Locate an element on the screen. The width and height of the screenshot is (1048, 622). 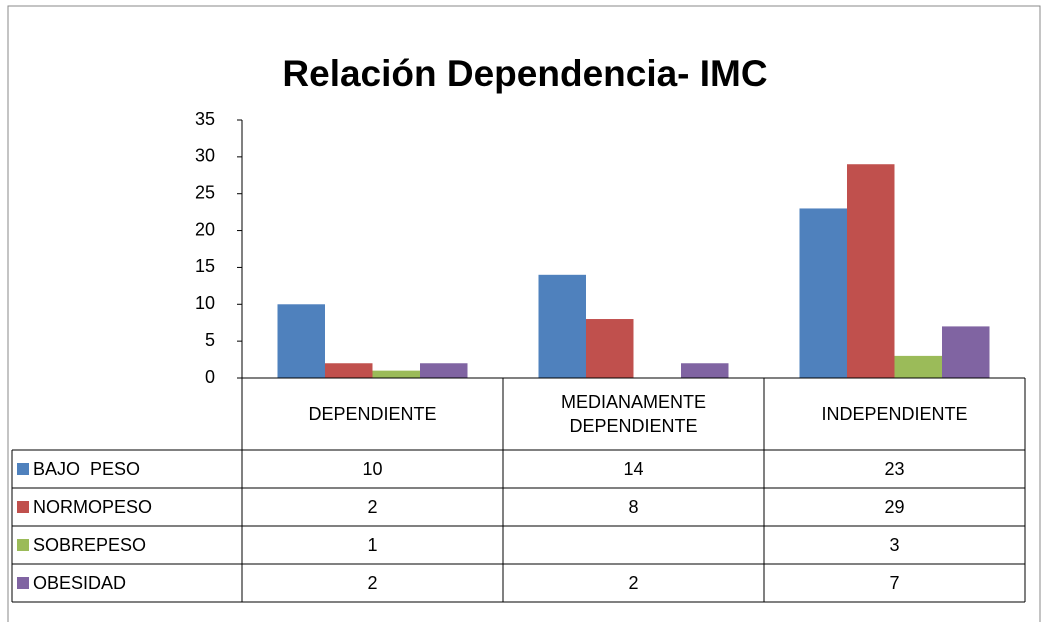
legend-label: BAJO PESO is located at coordinates (87, 468).